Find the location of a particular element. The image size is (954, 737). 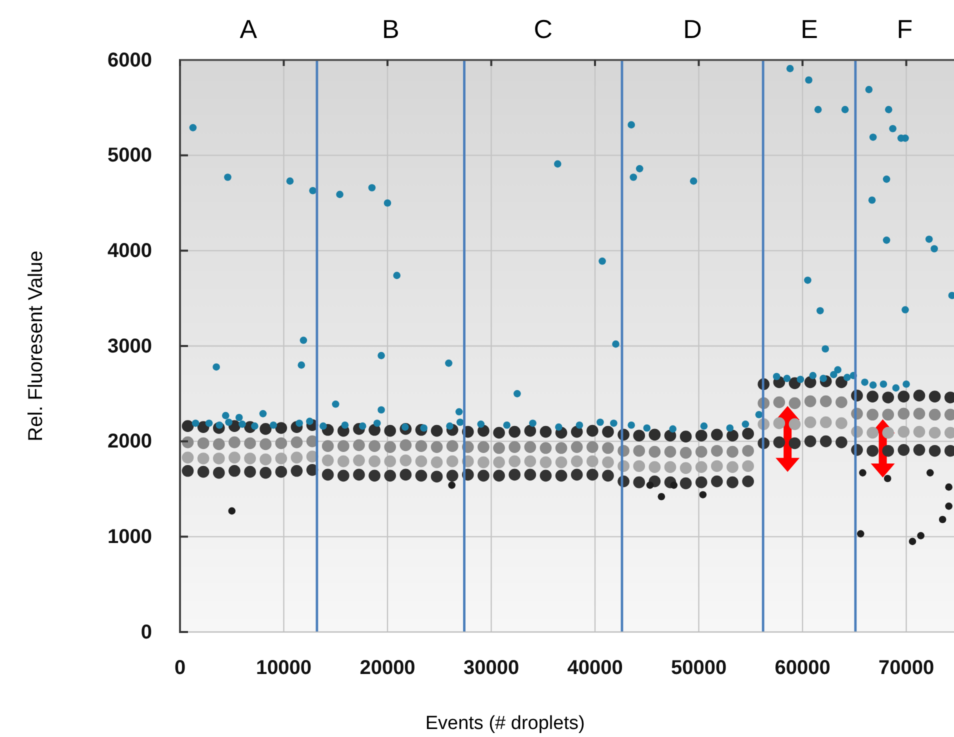

x-tick-label: 20000 is located at coordinates (388, 668).